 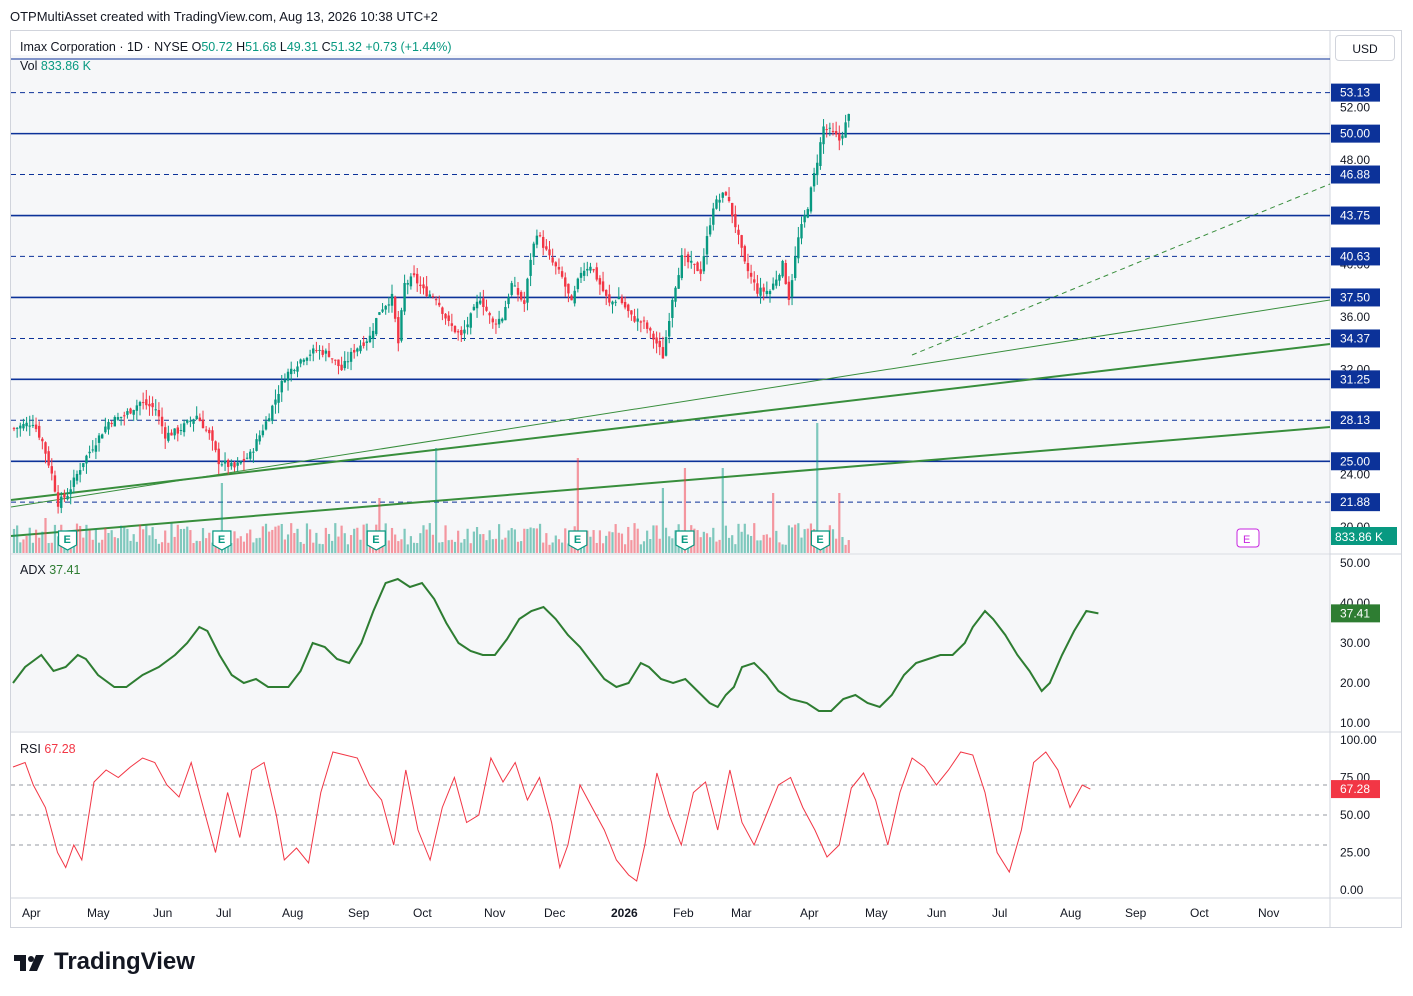 I want to click on adx-line, so click(x=555, y=644).